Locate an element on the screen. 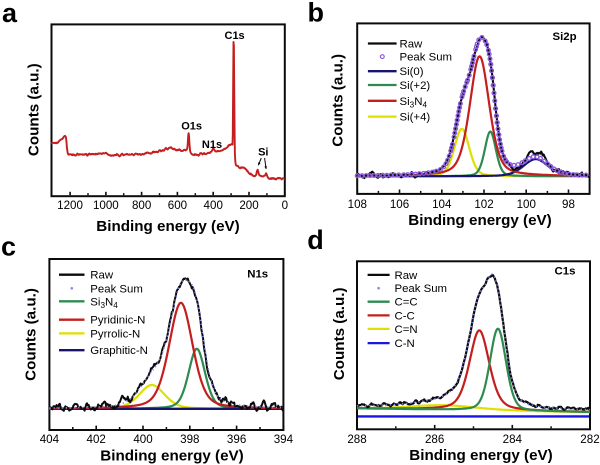  svg-text: 398 is located at coordinates (189, 439).